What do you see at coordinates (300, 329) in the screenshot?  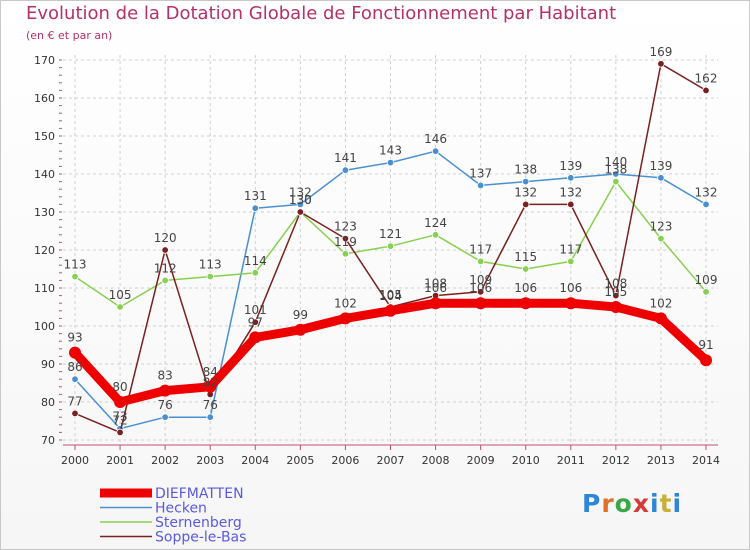 I see `point-diefmatten-2005` at bounding box center [300, 329].